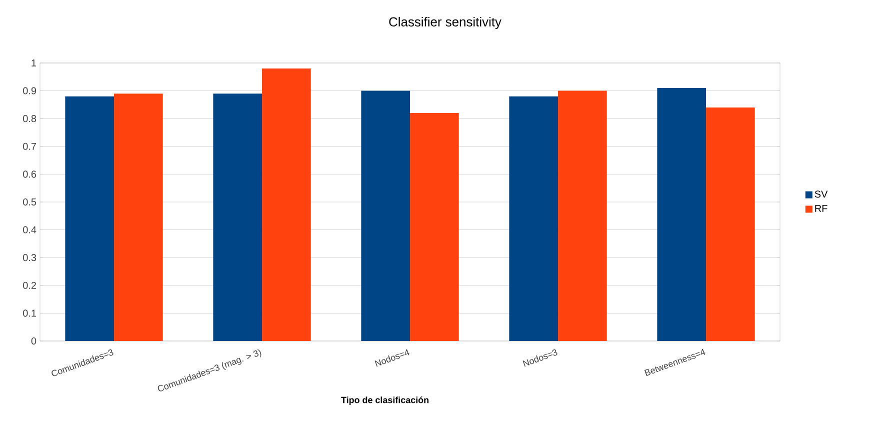  I want to click on y-tick-label: 0.4, so click(29, 230).